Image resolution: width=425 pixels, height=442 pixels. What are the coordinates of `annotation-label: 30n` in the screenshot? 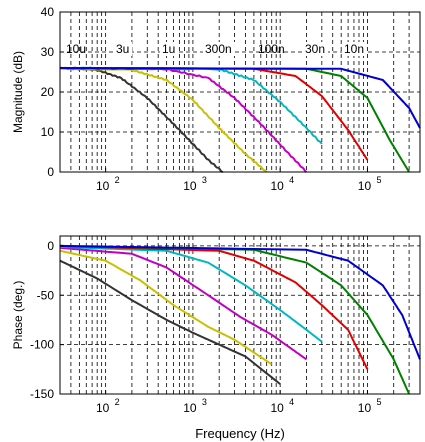 It's located at (315, 49).